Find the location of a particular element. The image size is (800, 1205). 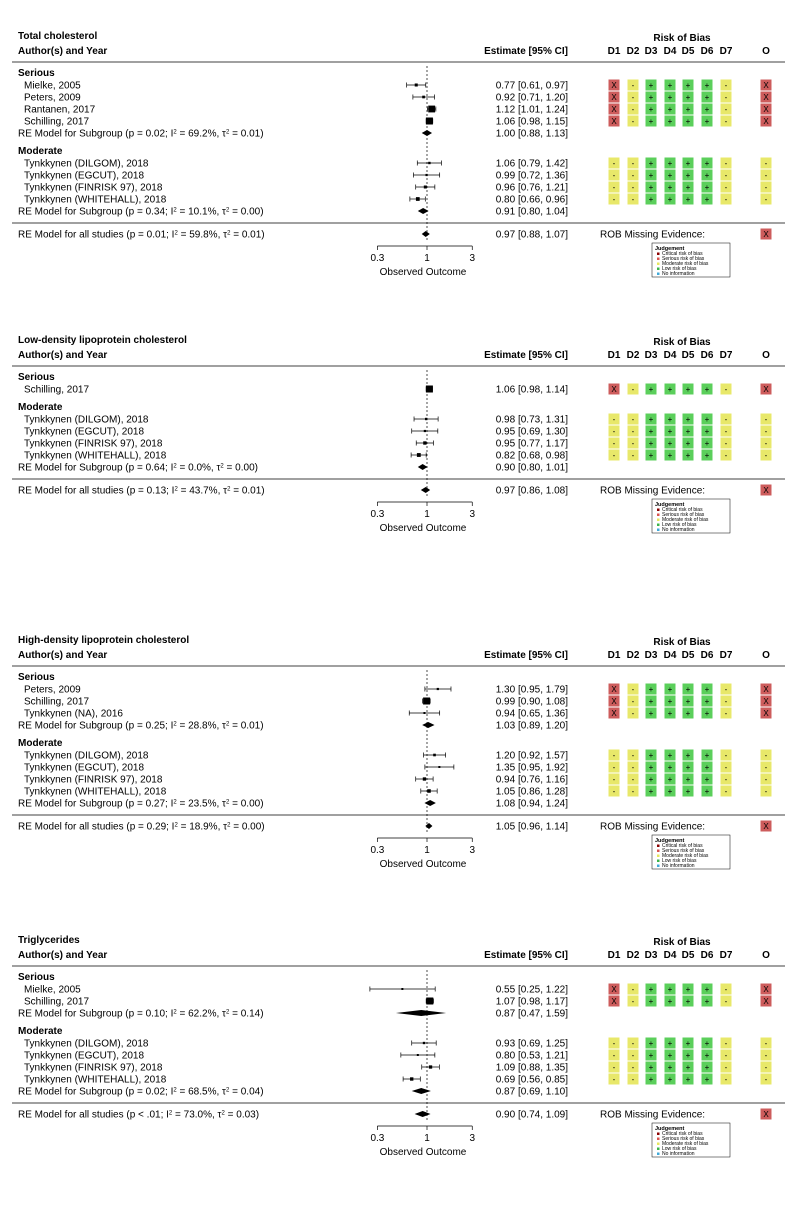

panel-title: Low-density lipoprotein cholesterol is located at coordinates (102, 340).